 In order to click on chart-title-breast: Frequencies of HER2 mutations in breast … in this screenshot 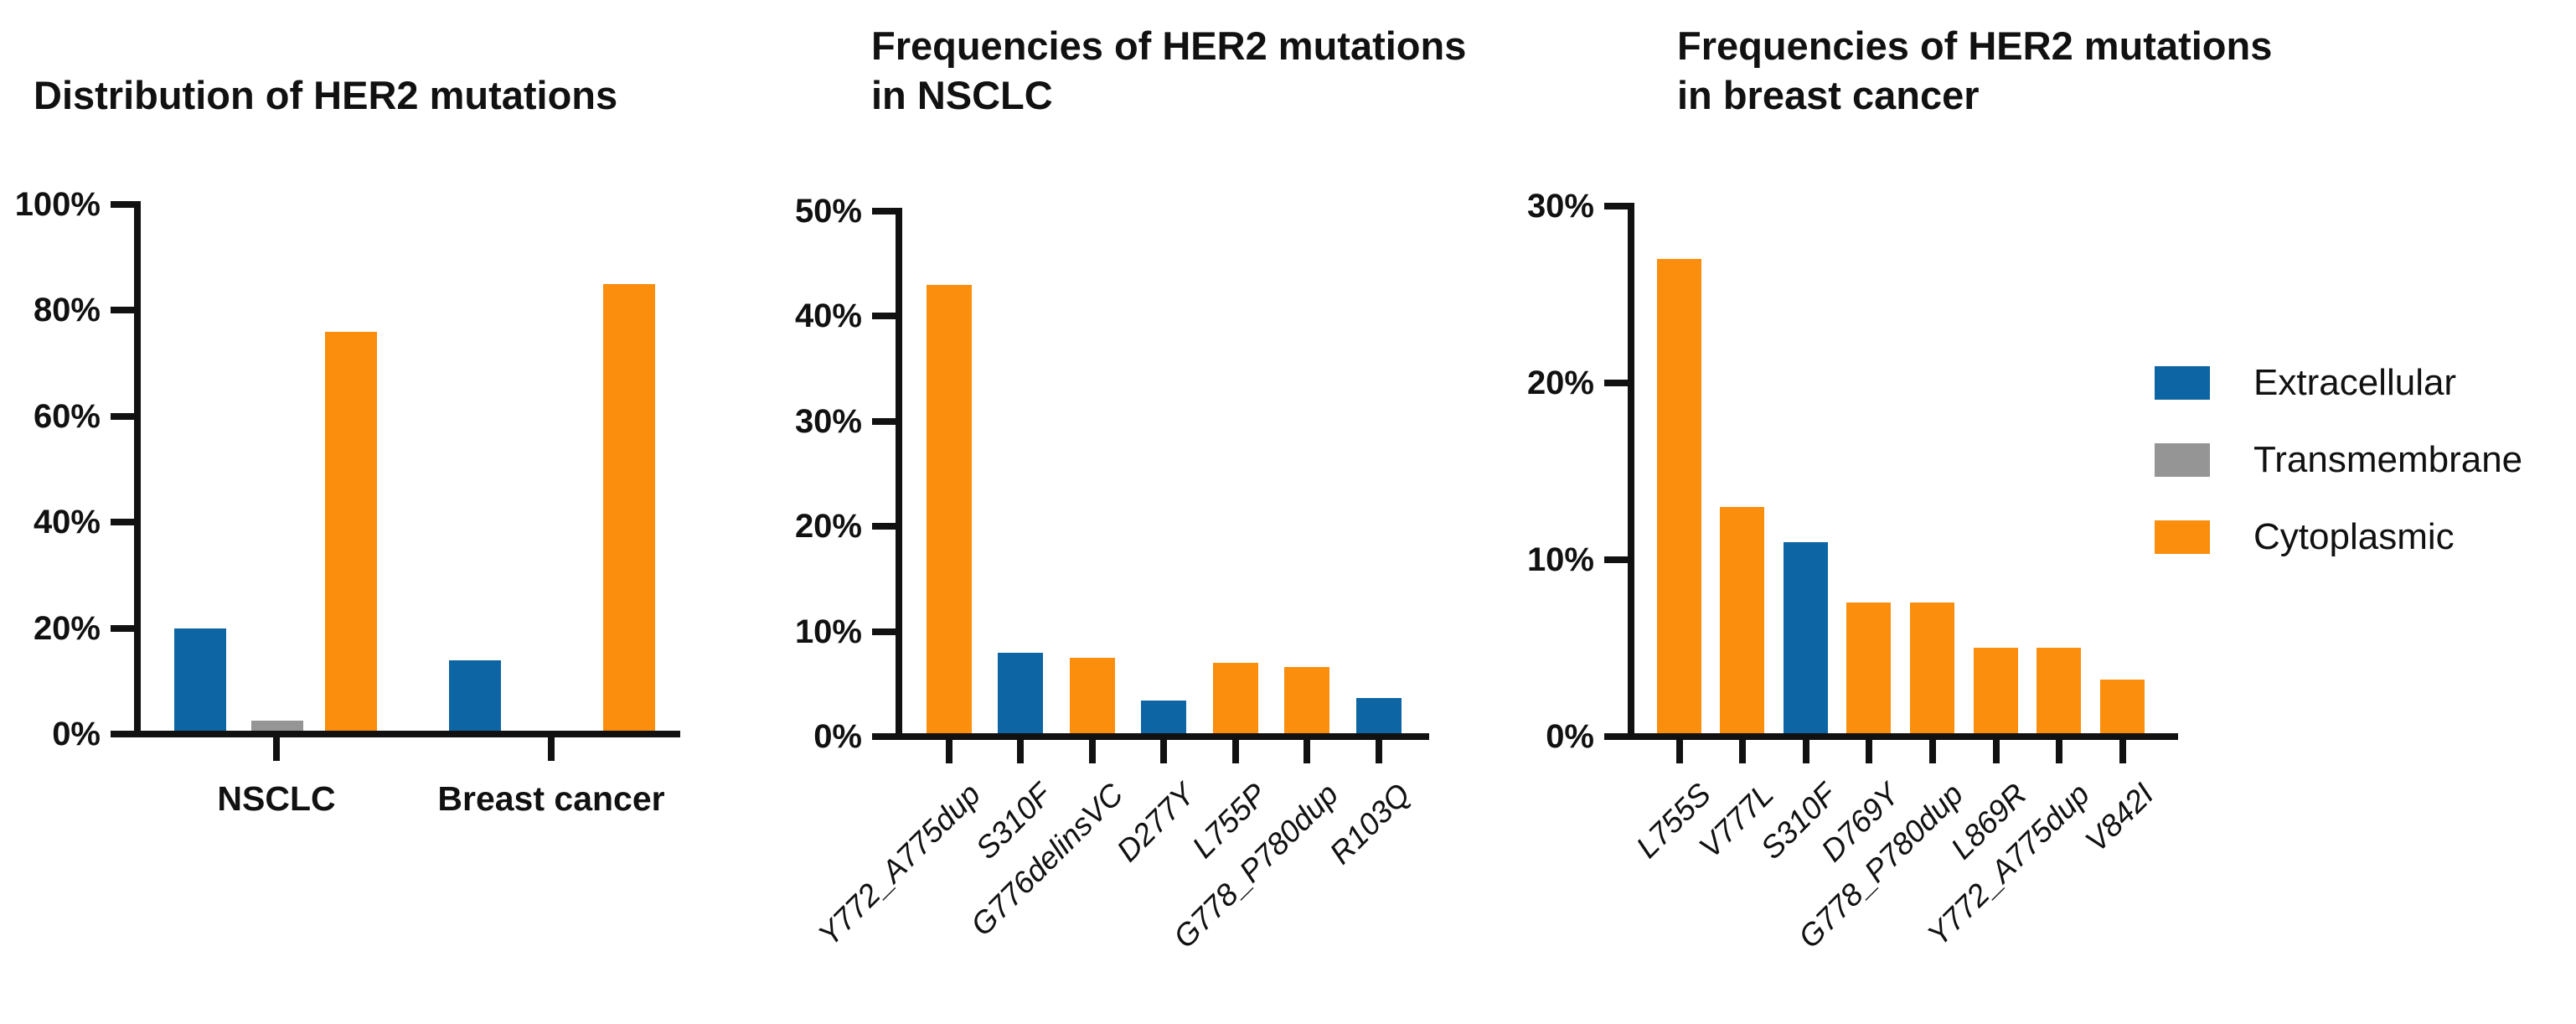, I will do `click(1974, 70)`.